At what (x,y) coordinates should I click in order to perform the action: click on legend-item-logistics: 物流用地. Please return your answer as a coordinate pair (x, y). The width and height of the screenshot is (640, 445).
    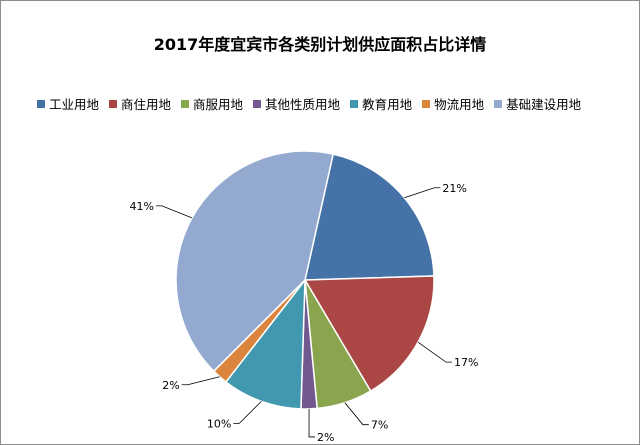
    Looking at the image, I should click on (453, 103).